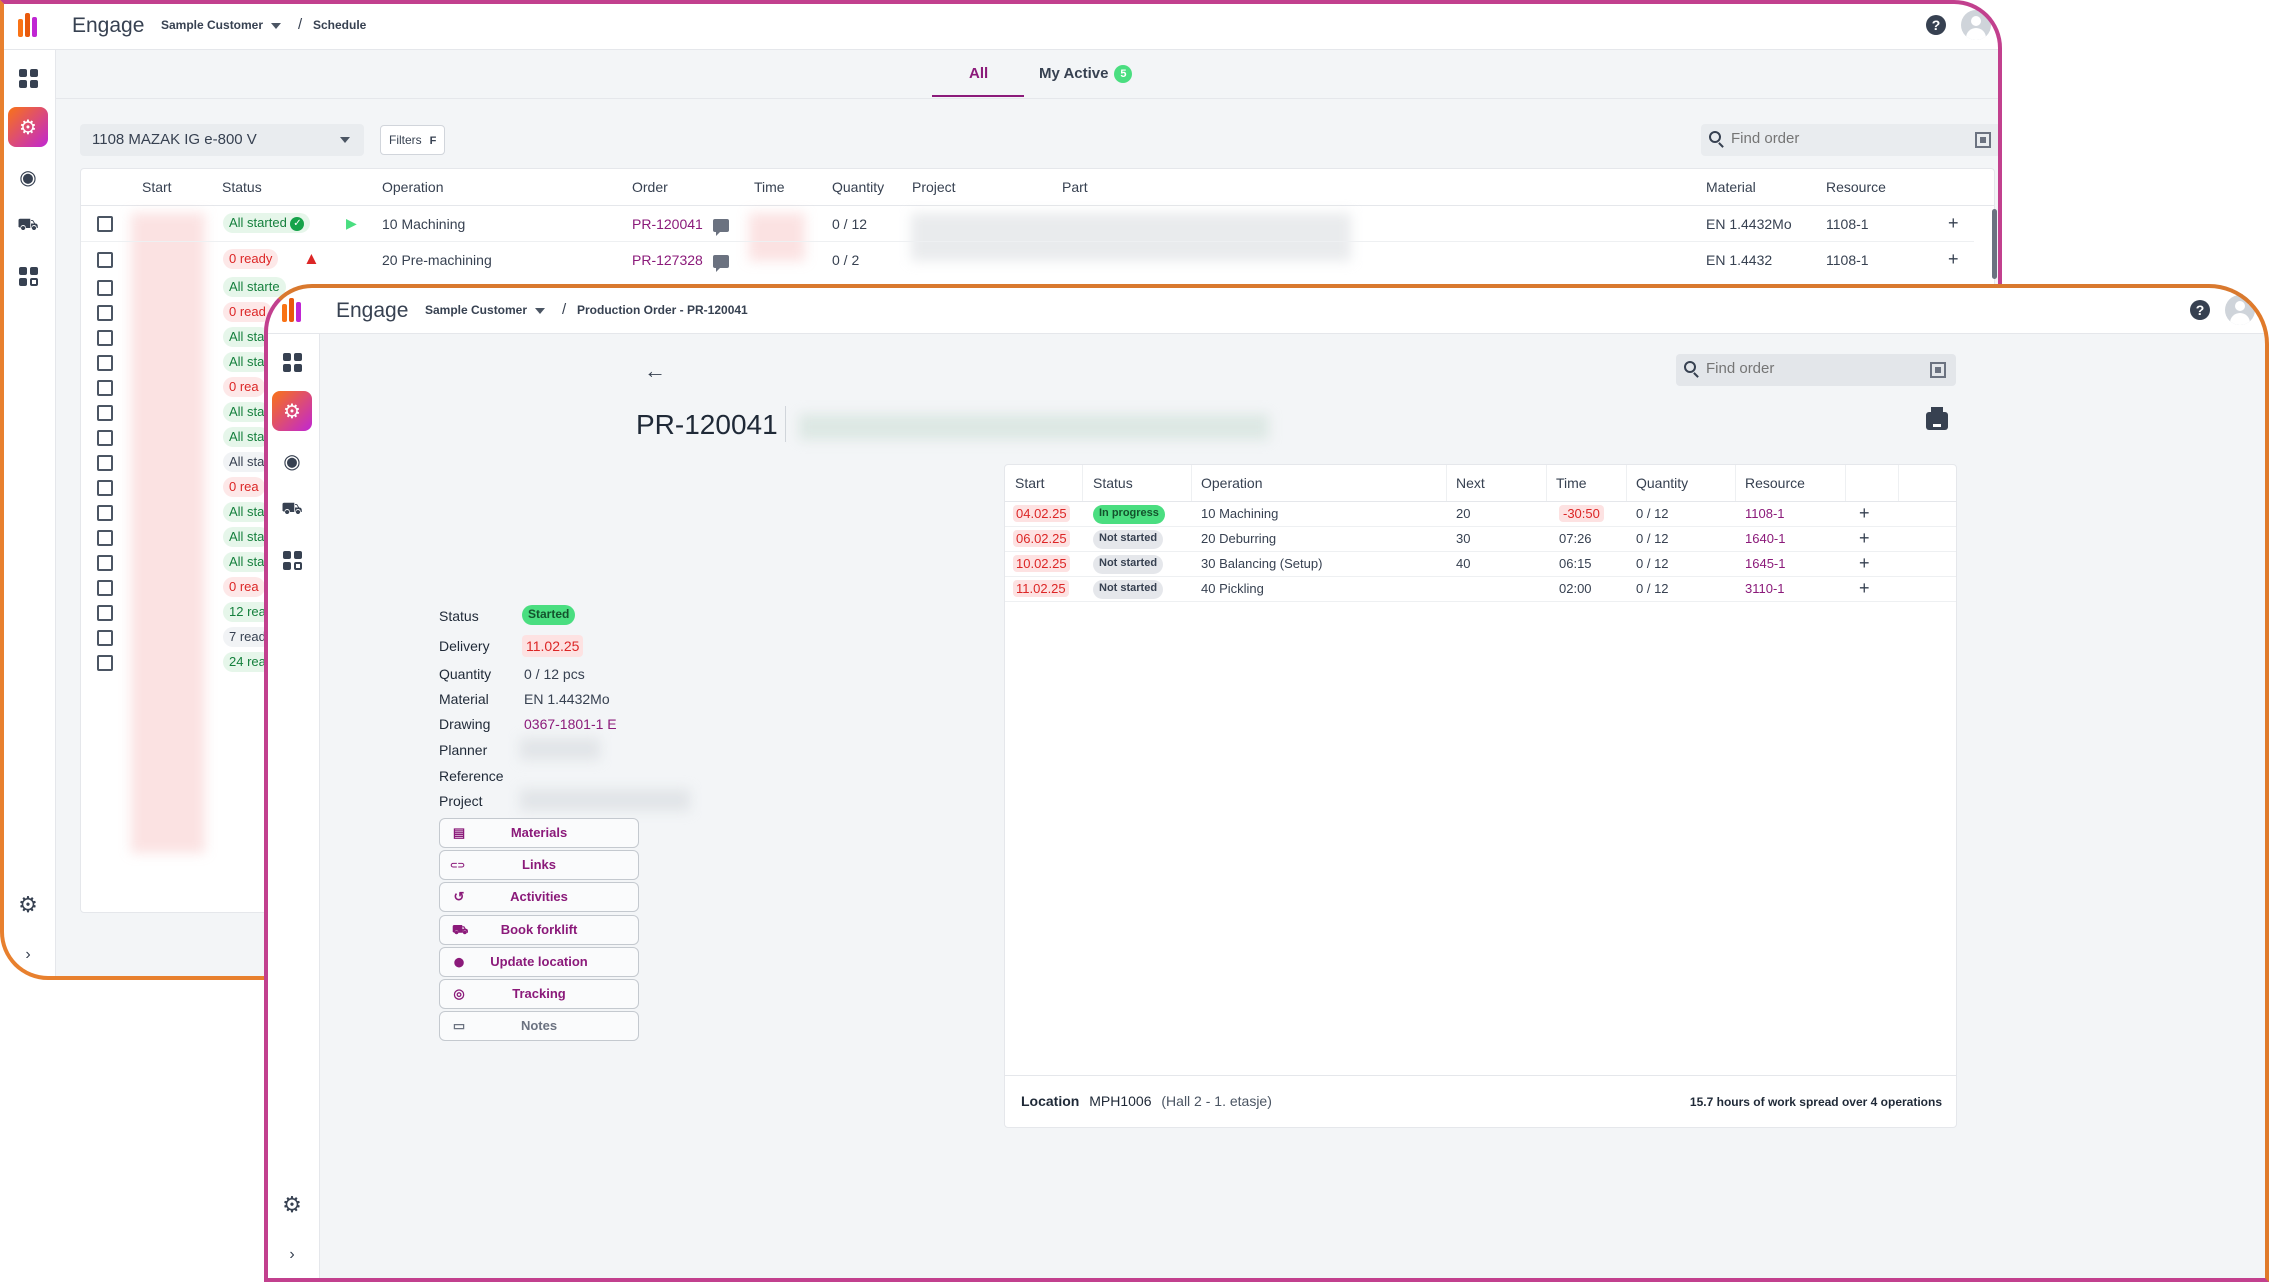  Describe the element at coordinates (650, 187) in the screenshot. I see `col-order: Order` at that location.